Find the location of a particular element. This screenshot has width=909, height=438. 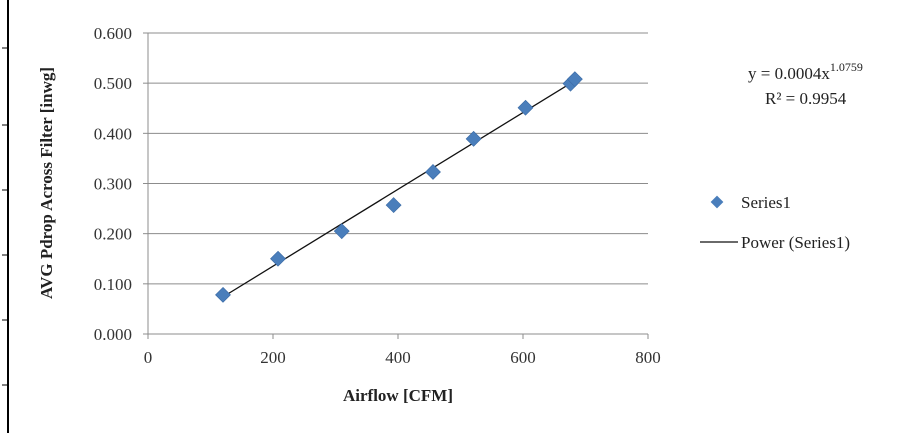

legend-trendline-label: Power (Series1) is located at coordinates (795, 242).